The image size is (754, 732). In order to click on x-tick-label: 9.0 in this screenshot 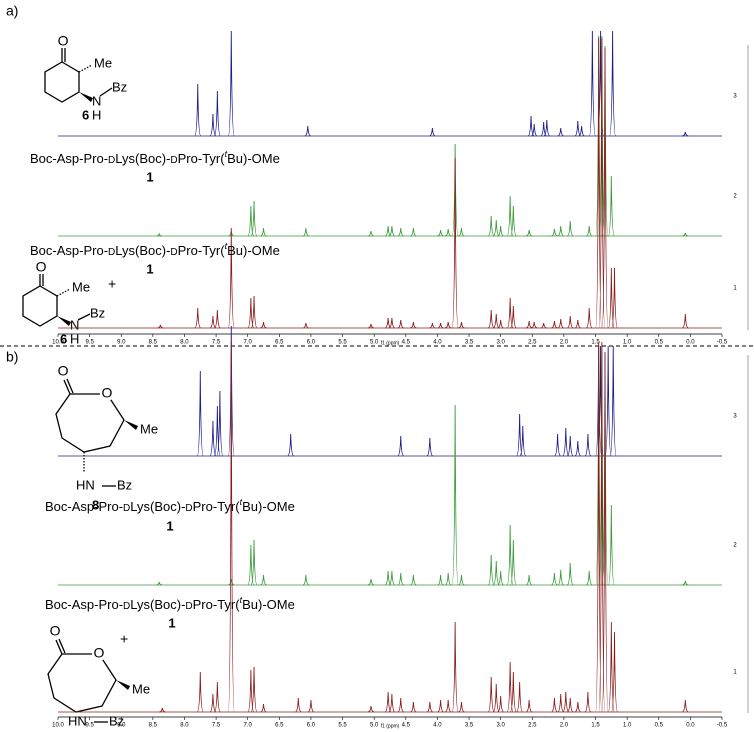, I will do `click(121, 726)`.